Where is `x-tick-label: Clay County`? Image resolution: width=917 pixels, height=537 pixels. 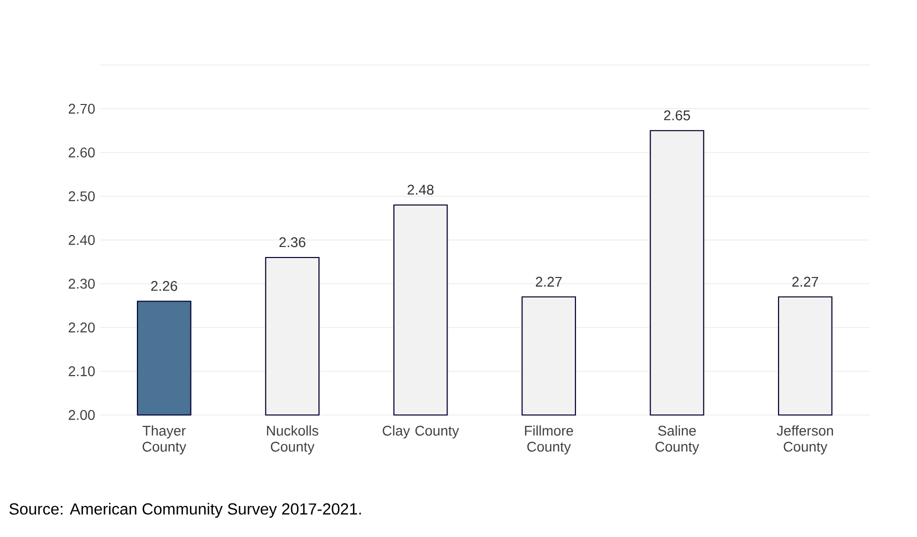 x-tick-label: Clay County is located at coordinates (421, 431).